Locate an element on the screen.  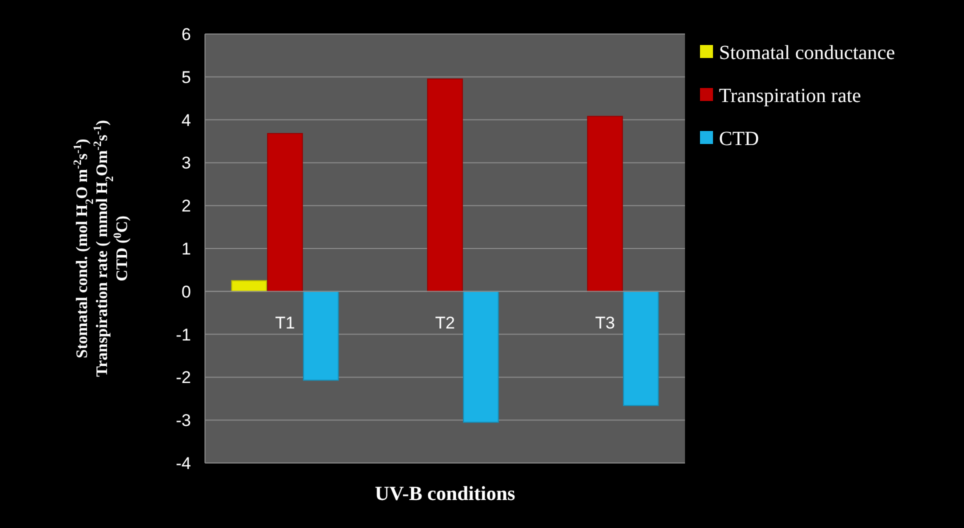
y-tick-label: 5 is located at coordinates (186, 77).